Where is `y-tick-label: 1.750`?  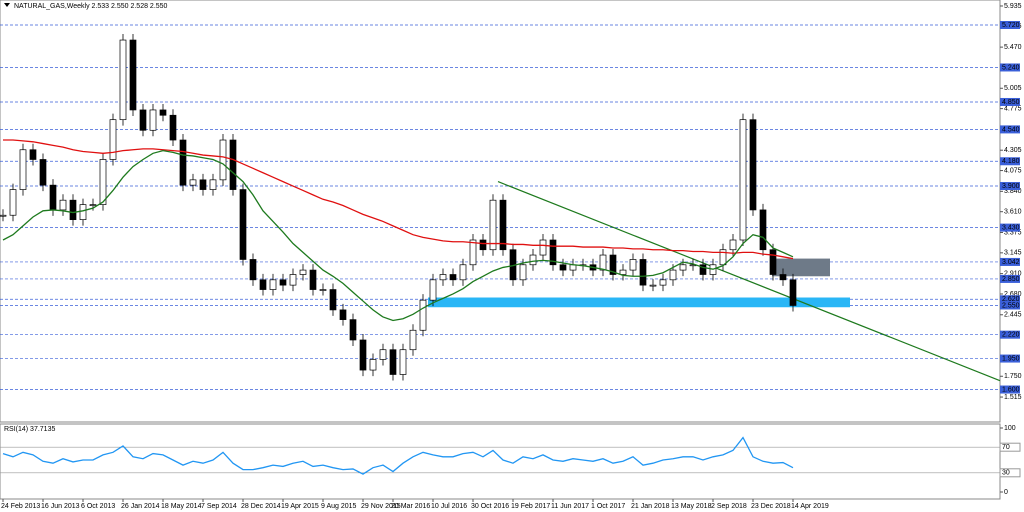 y-tick-label: 1.750 is located at coordinates (1013, 376).